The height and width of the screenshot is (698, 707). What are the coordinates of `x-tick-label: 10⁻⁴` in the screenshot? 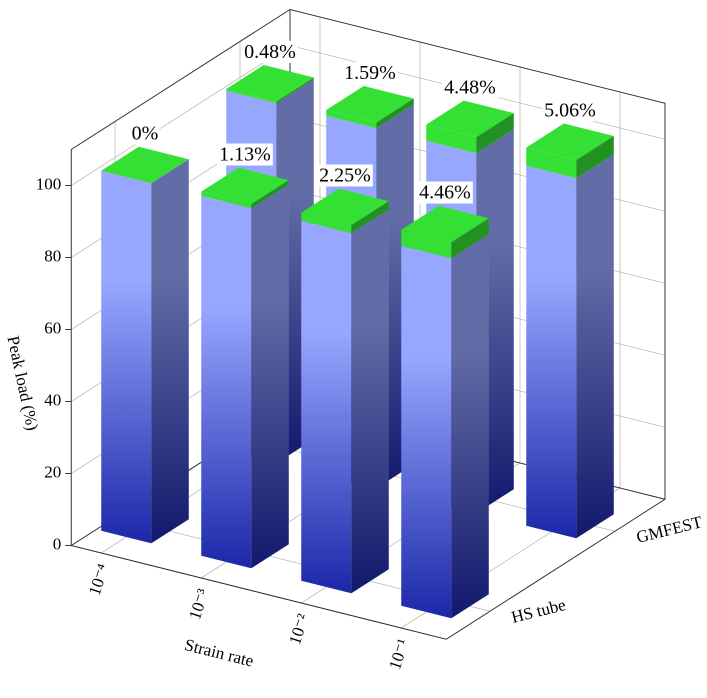 It's located at (99, 580).